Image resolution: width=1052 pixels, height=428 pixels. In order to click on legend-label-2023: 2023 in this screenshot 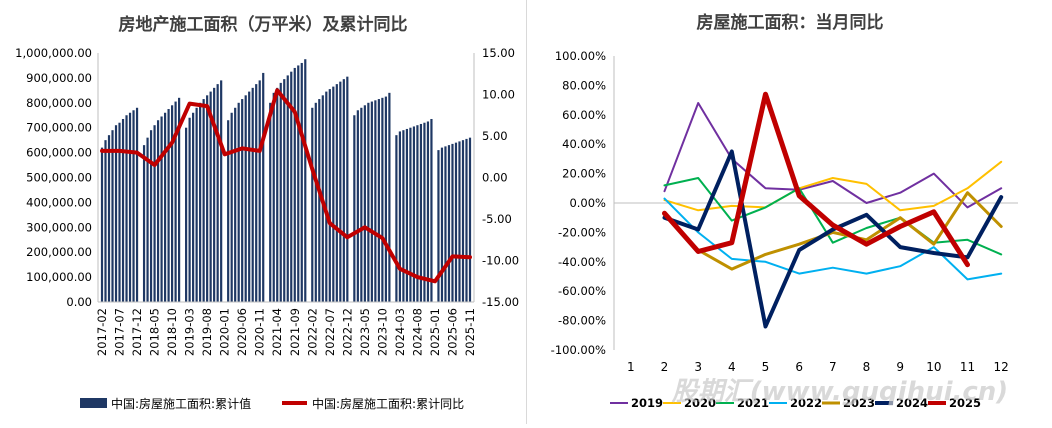, I will do `click(859, 403)`.